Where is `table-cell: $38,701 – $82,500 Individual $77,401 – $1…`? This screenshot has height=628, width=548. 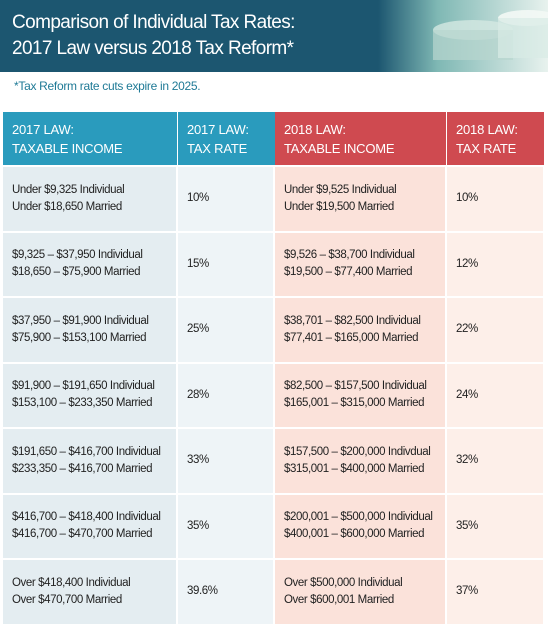 table-cell: $38,701 – $82,500 Individual $77,401 – $1… is located at coordinates (360, 330).